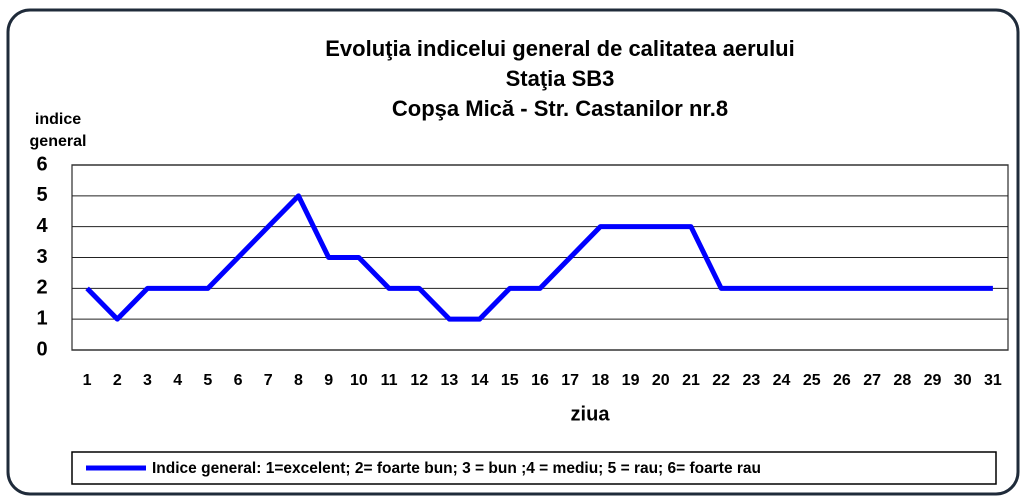  What do you see at coordinates (510, 380) in the screenshot?
I see `x-tick-label: 15` at bounding box center [510, 380].